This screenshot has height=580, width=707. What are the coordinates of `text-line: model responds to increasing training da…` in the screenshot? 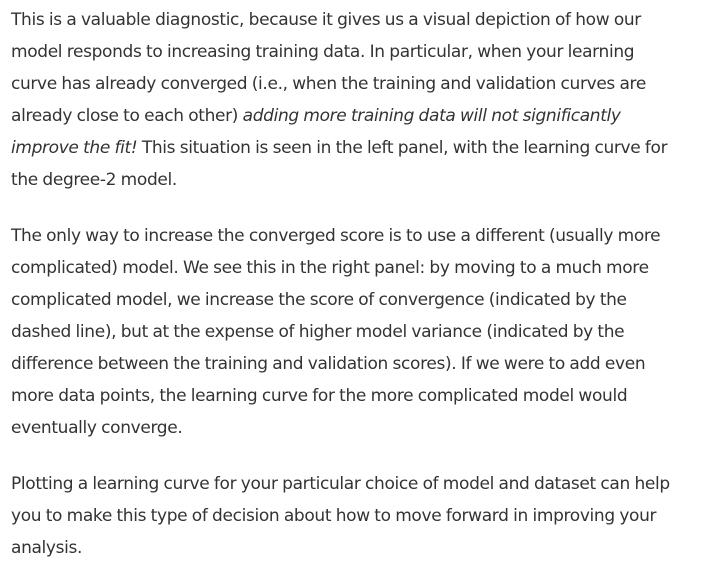 It's located at (323, 52).